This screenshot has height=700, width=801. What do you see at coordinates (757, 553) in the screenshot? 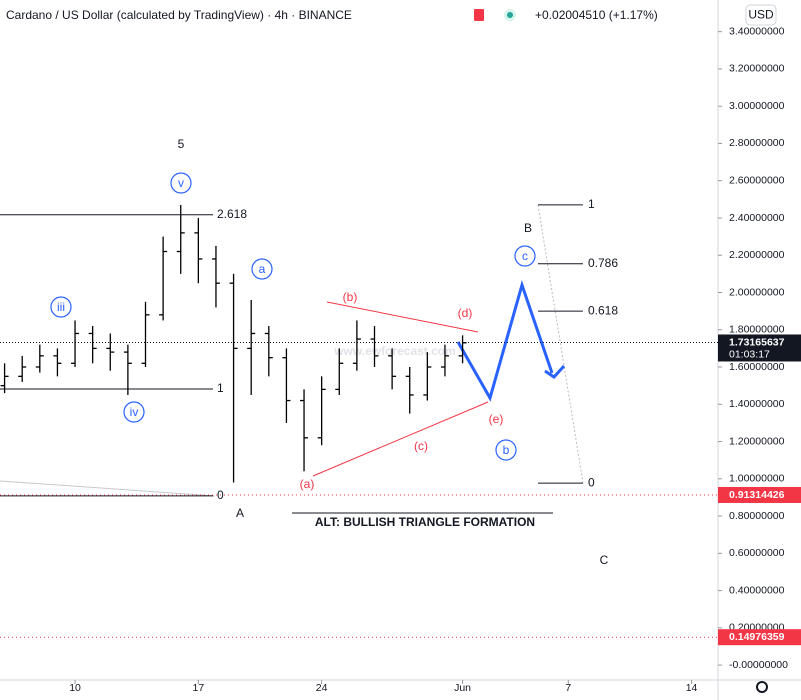
I see `y-tick-label: 0.60000000` at bounding box center [757, 553].